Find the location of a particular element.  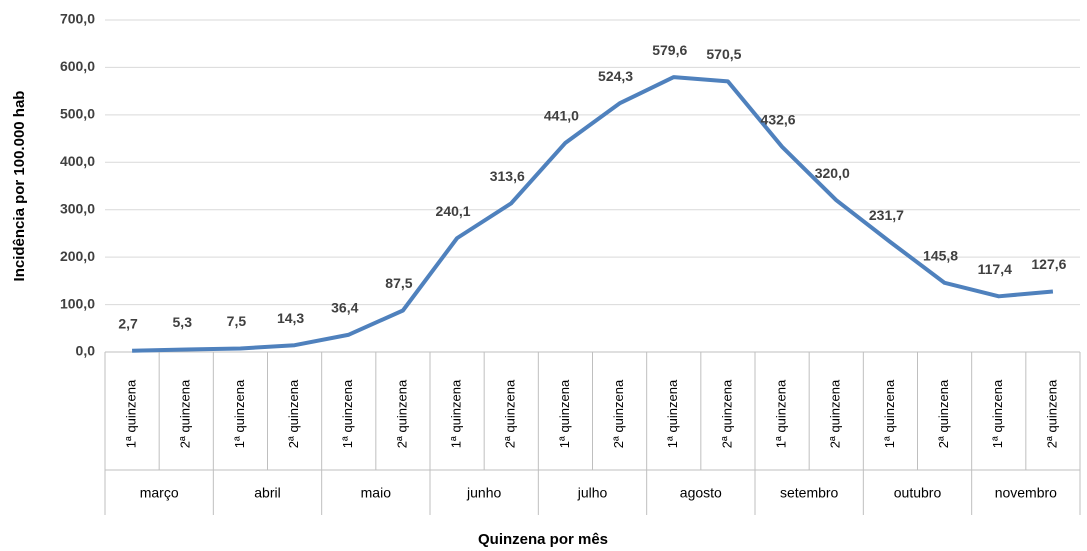

group-label: setembro is located at coordinates (809, 493).